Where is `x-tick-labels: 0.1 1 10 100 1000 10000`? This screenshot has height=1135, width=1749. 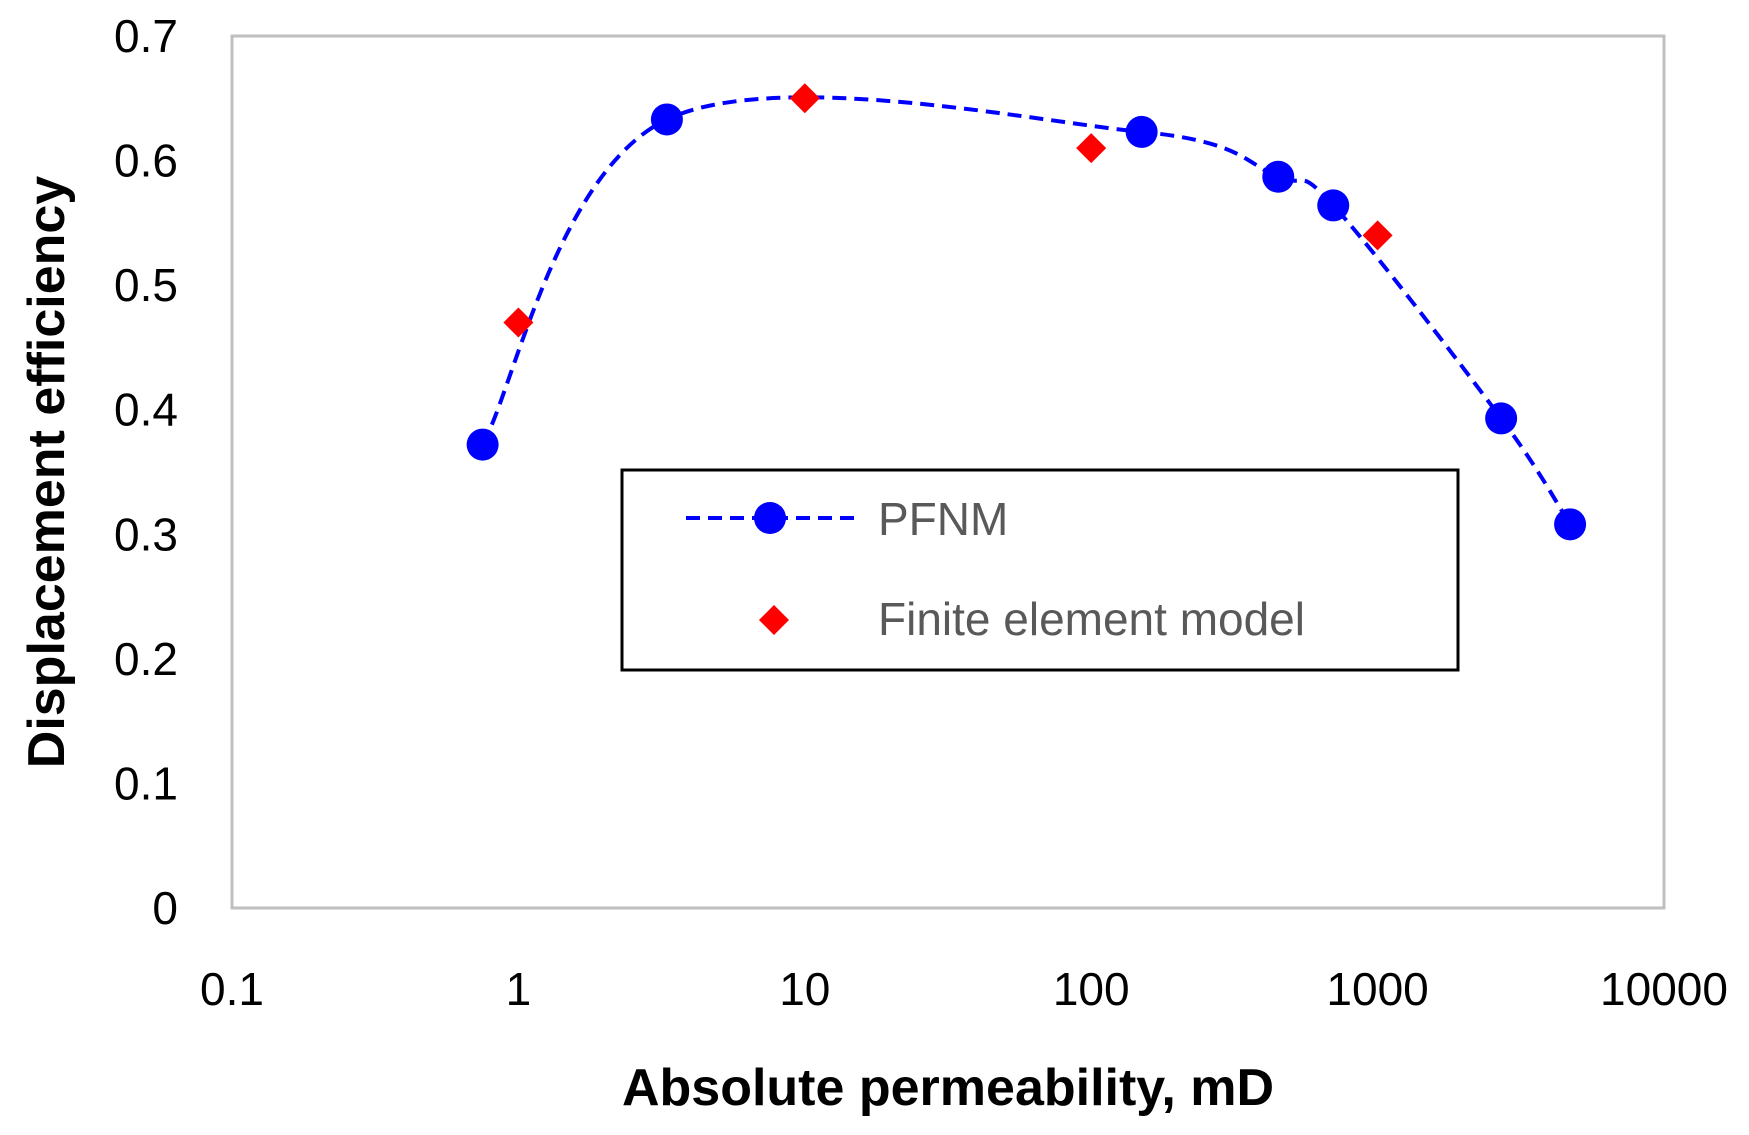
x-tick-labels: 0.1 1 10 100 1000 10000 is located at coordinates (964, 989).